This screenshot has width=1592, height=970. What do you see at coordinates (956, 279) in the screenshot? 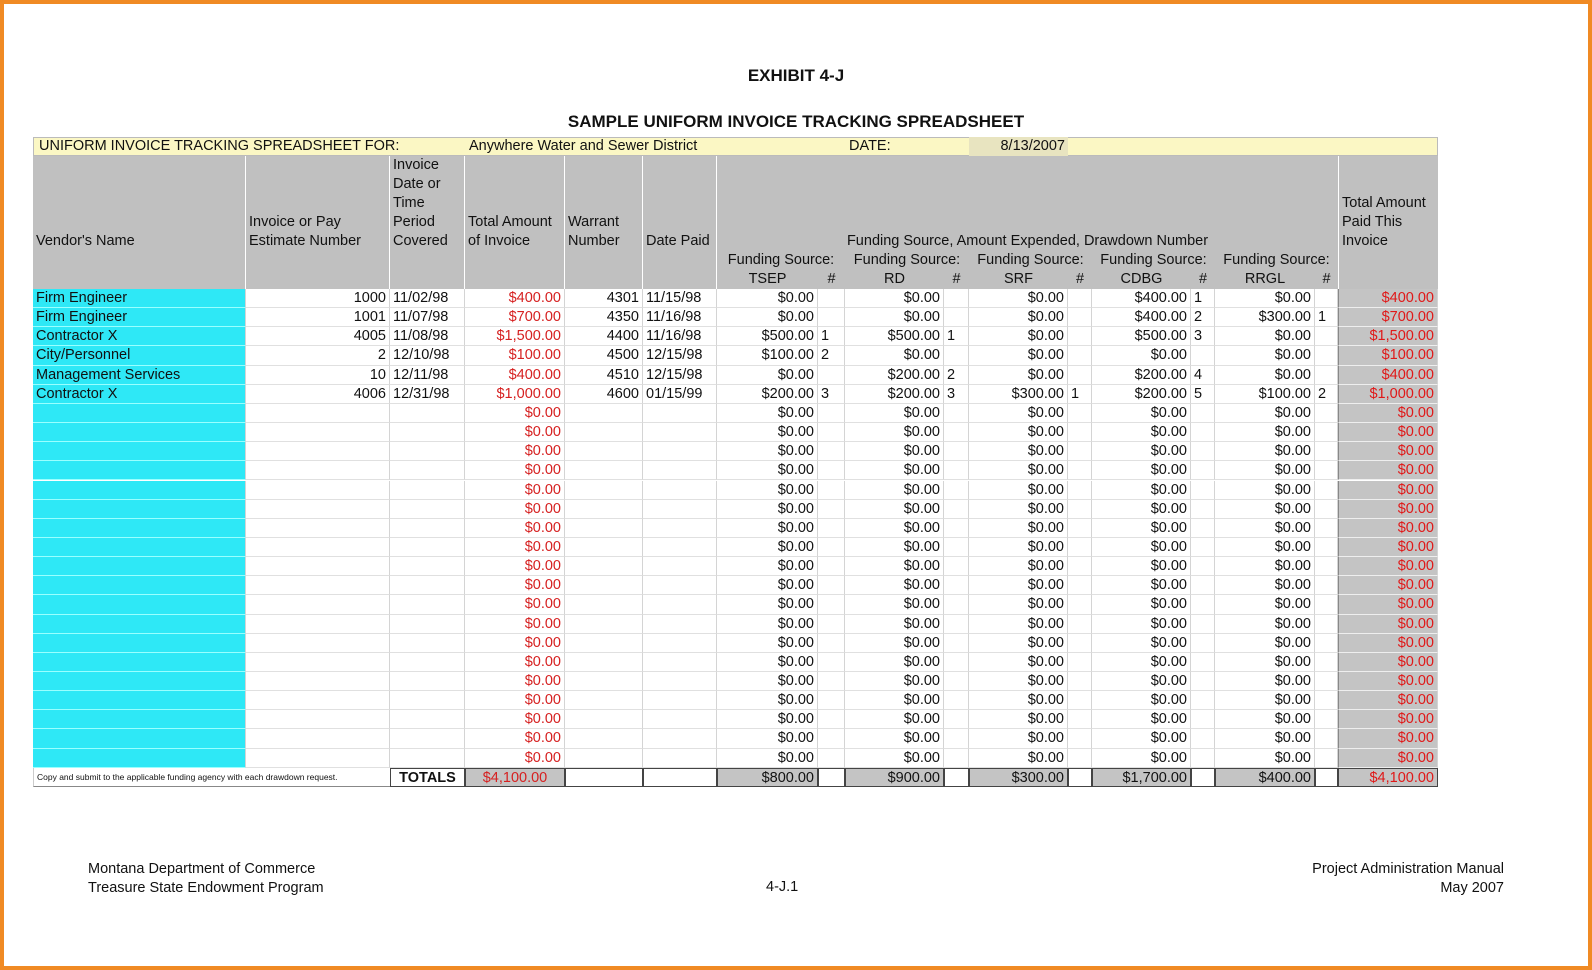
I see `source-hash: #` at bounding box center [956, 279].